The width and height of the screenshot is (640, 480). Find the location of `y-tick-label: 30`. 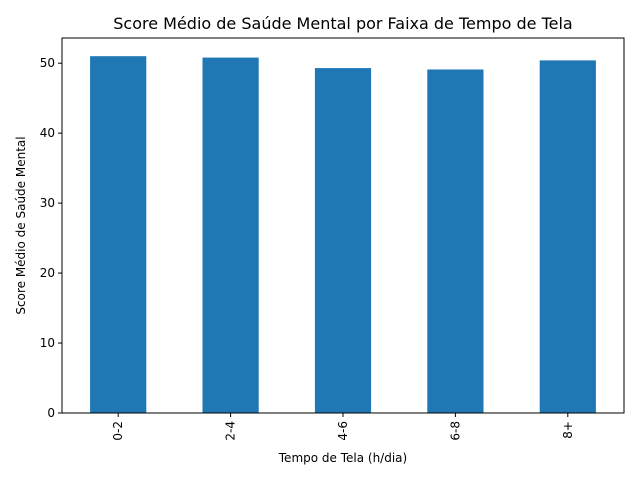

y-tick-label: 30 is located at coordinates (47, 203).